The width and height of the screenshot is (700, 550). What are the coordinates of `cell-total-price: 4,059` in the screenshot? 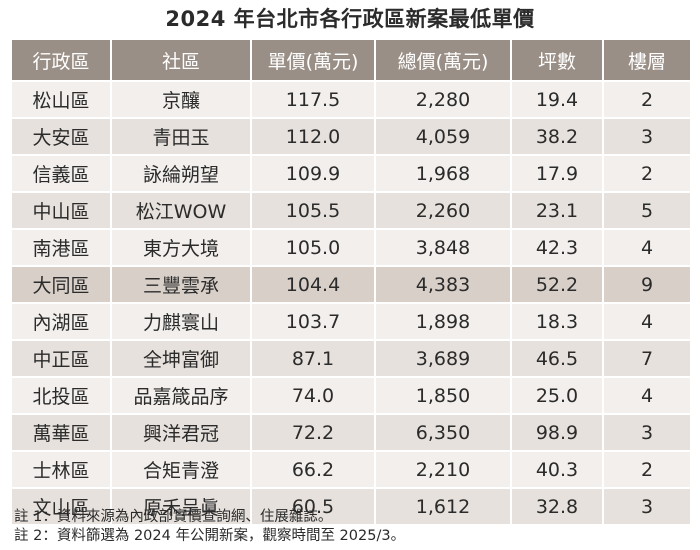 It's located at (443, 137).